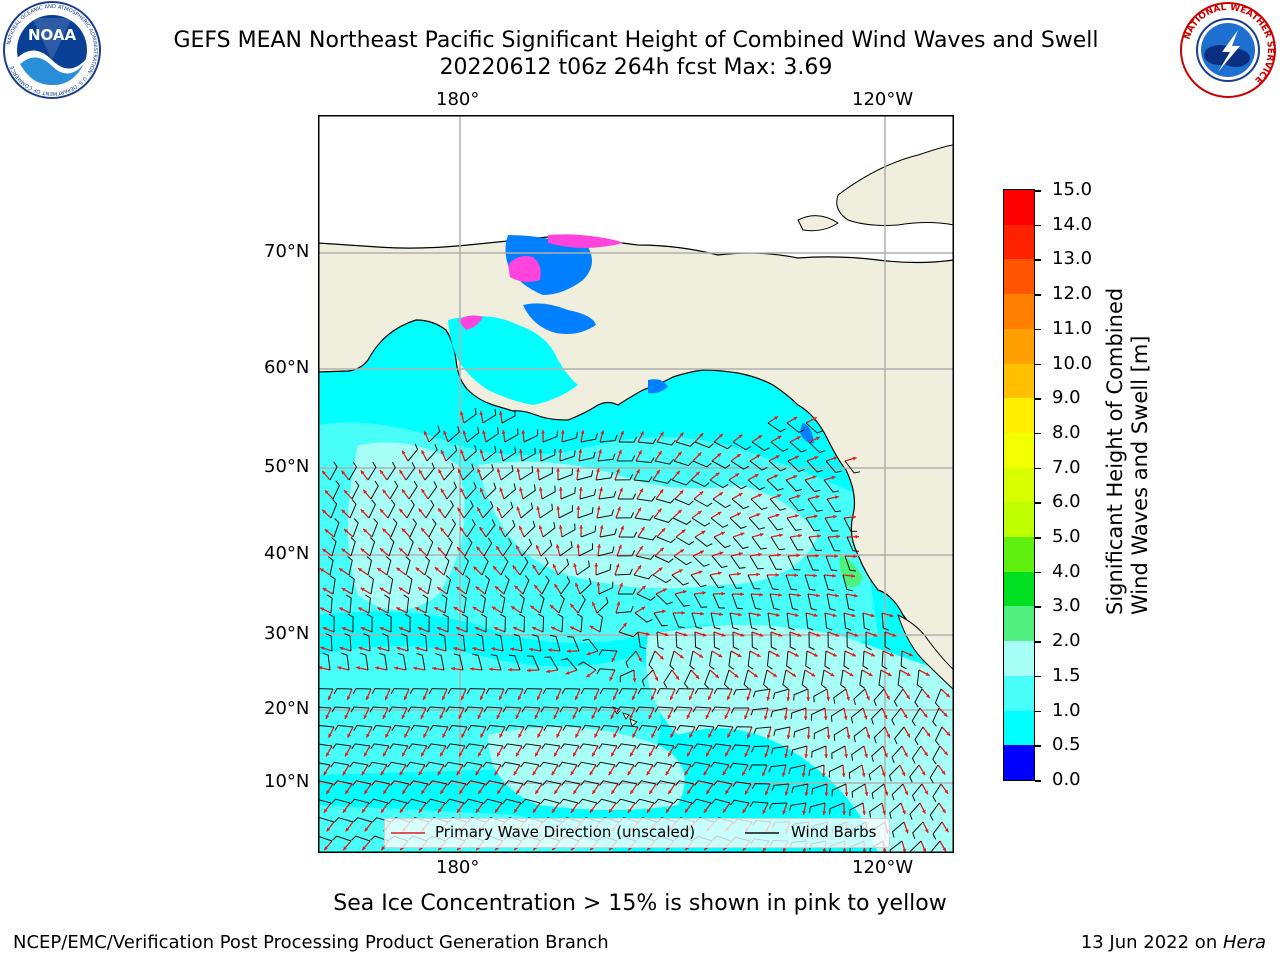 This screenshot has width=1280, height=960. Describe the element at coordinates (408, 833) in the screenshot. I see `wave-direction-legend-swatch` at that location.